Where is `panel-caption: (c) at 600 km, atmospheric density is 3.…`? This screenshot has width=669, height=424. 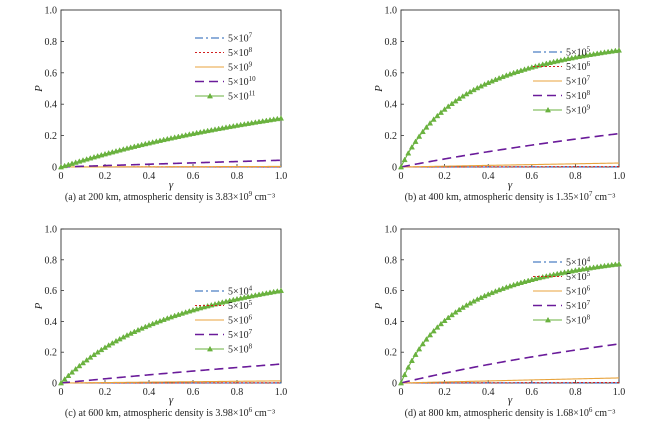
panel-caption: (c) at 600 km, atmospheric density is 3.… is located at coordinates (170, 412).